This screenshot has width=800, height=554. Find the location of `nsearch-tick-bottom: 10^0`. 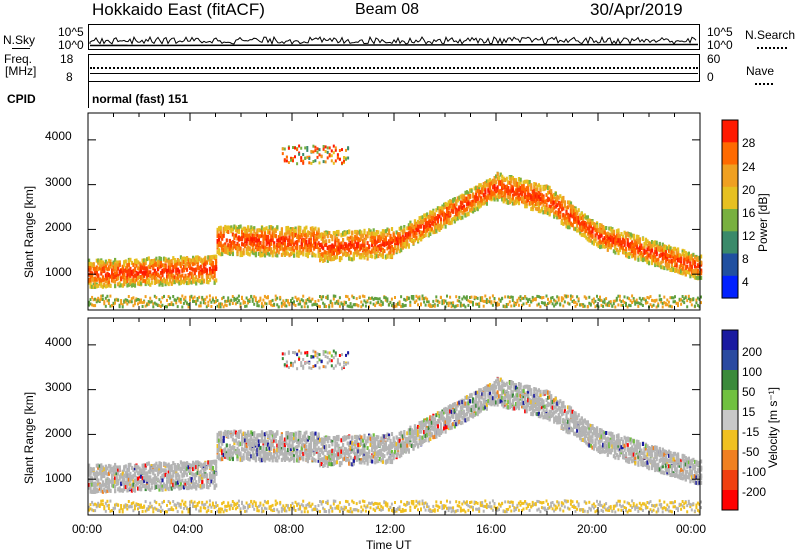

nsearch-tick-bottom: 10^0 is located at coordinates (720, 45).